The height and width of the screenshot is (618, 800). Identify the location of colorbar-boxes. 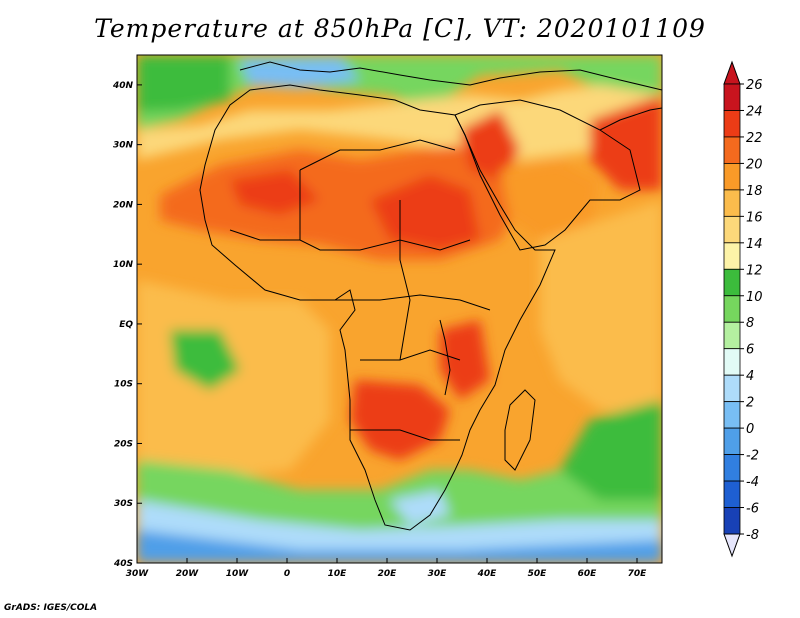
(732, 309).